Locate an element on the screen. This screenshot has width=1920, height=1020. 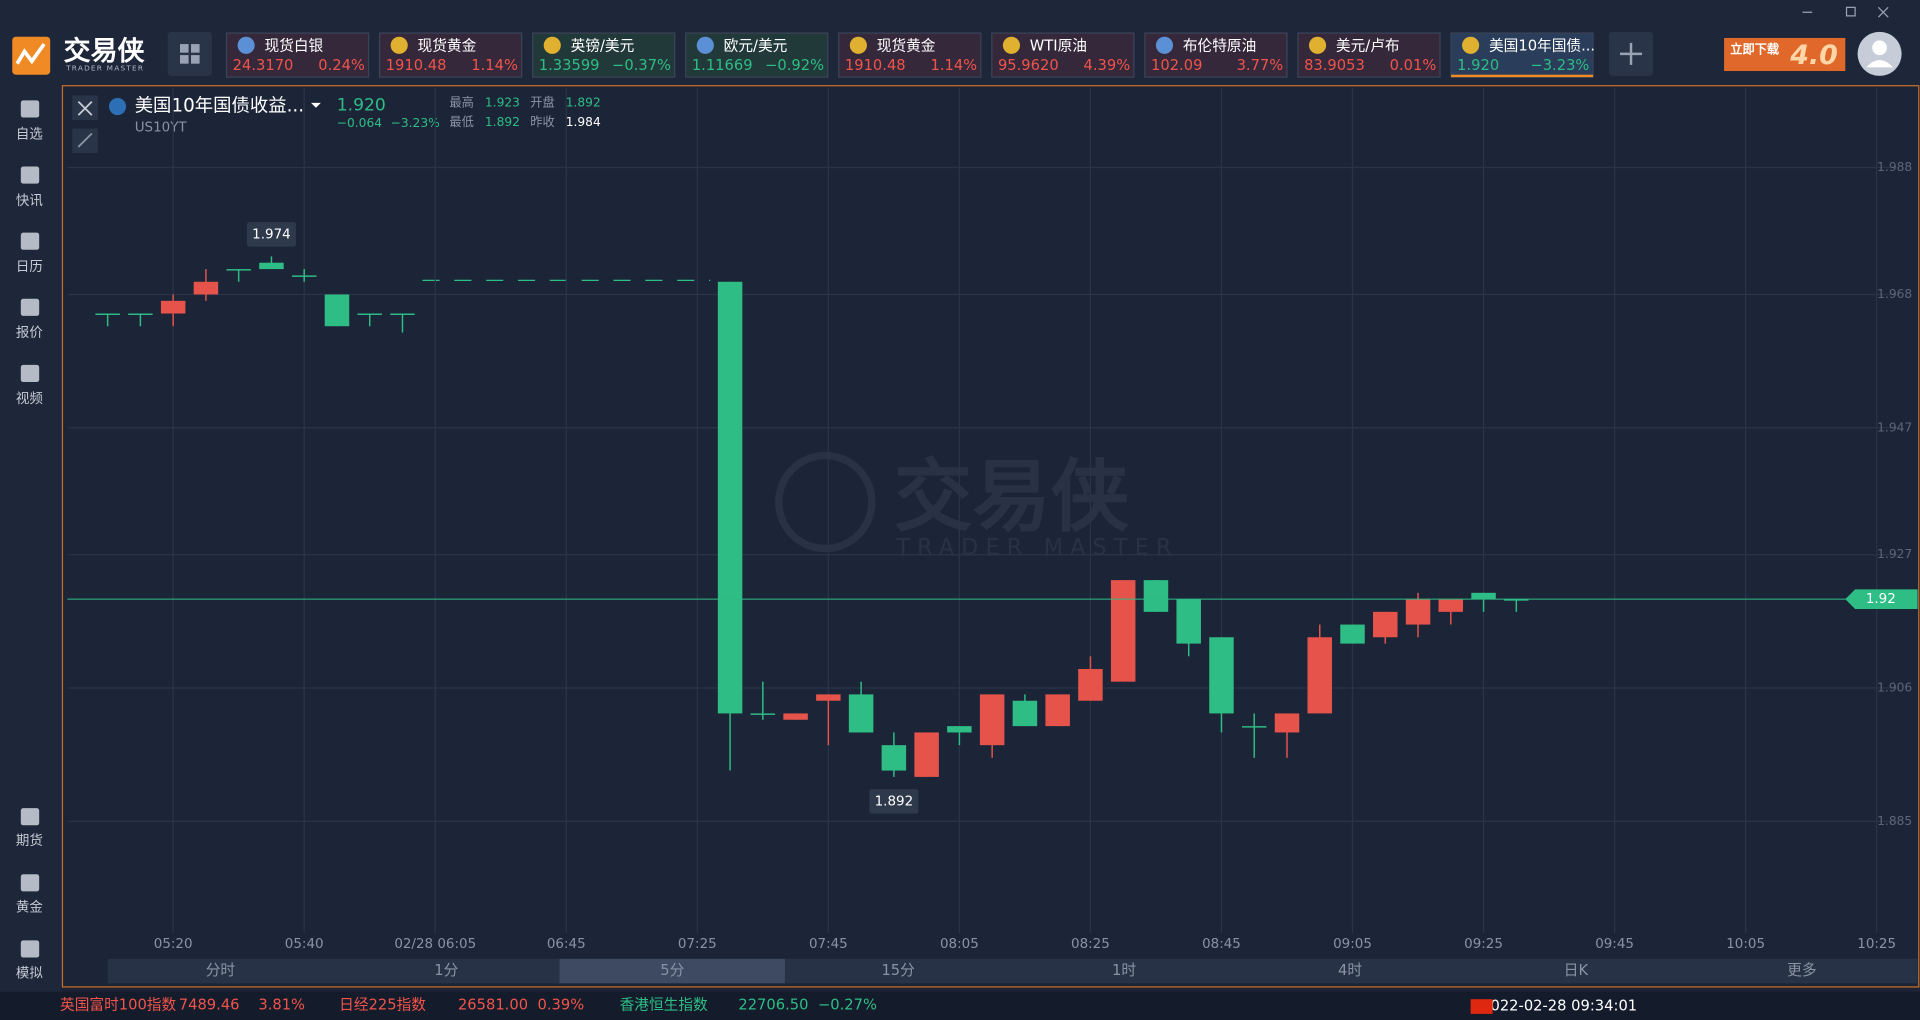
y-tick-label: 1.968 is located at coordinates (1894, 294).